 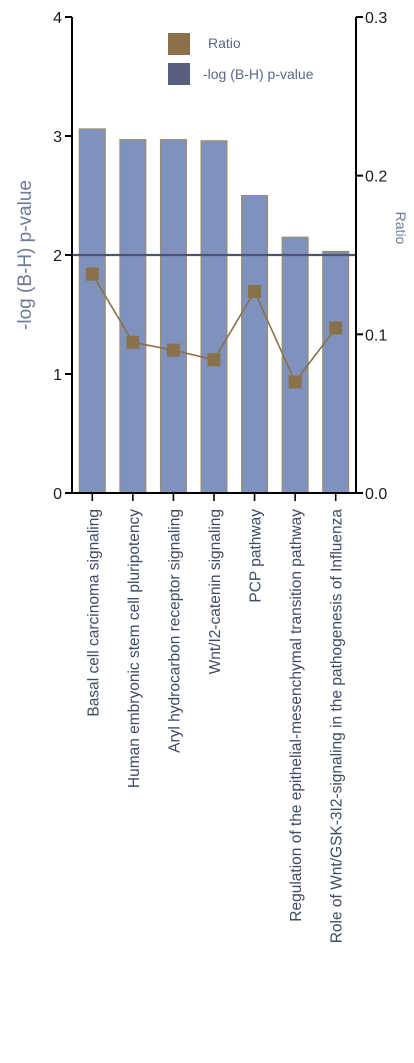 What do you see at coordinates (401, 228) in the screenshot?
I see `y-axis-title-right: Ratio` at bounding box center [401, 228].